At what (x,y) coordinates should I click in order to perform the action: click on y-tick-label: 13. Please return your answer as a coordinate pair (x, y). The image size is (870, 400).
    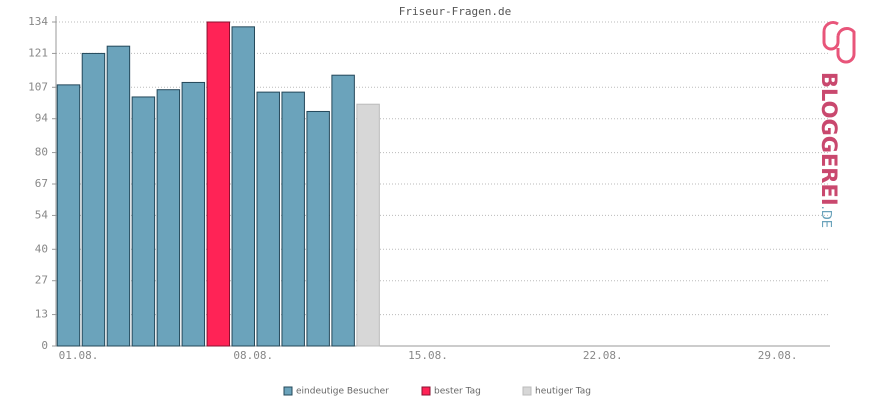
    Looking at the image, I should click on (41, 314).